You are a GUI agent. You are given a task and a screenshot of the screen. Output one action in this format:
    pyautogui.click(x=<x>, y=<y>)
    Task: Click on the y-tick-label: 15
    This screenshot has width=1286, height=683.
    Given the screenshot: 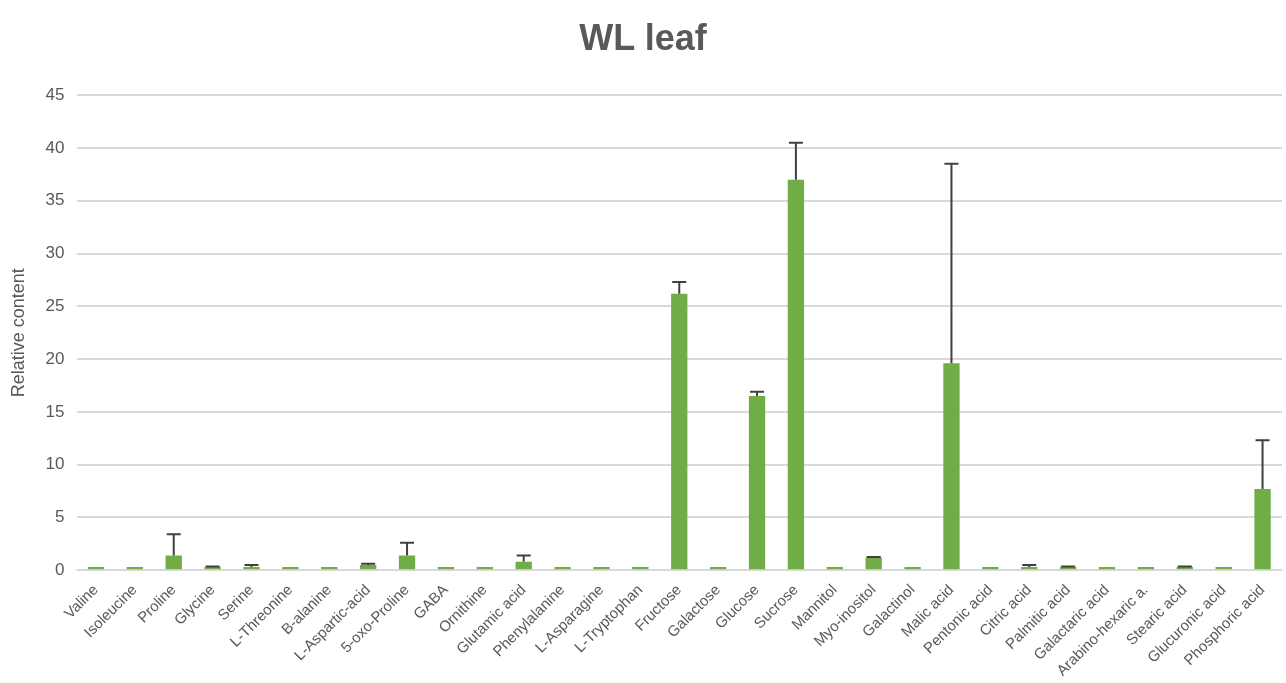 What is the action you would take?
    pyautogui.click(x=55, y=411)
    